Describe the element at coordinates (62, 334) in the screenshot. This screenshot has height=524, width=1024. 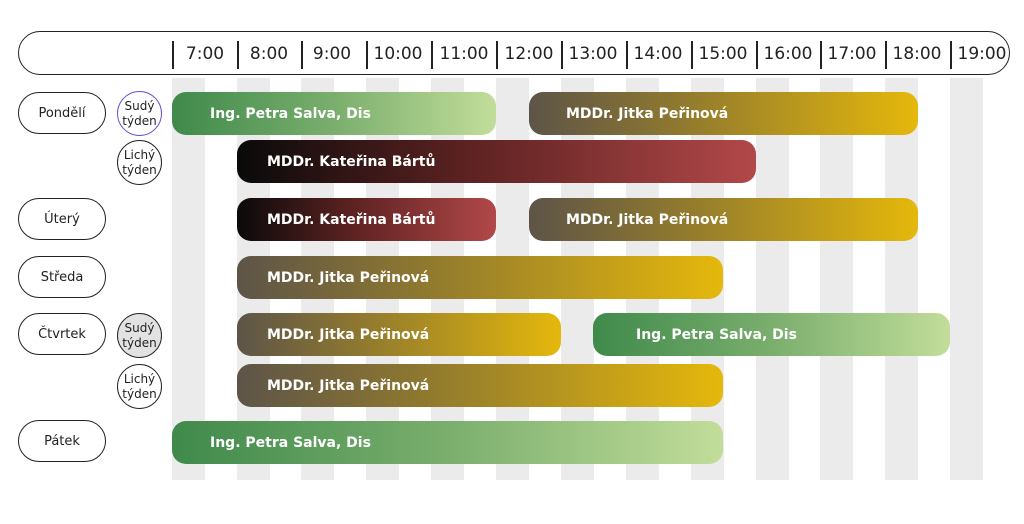
I see `day-label-thursday: Čtvrtek` at that location.